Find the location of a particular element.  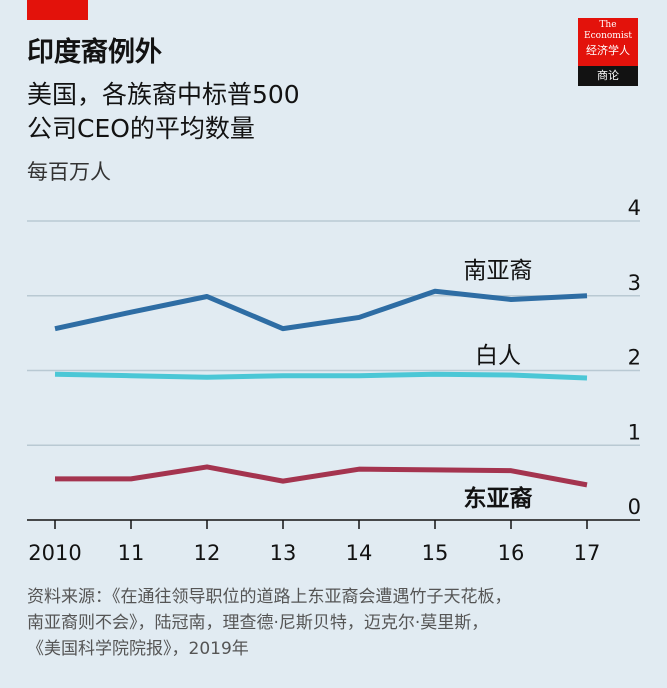

y-tick-label-0: 0 is located at coordinates (634, 507).